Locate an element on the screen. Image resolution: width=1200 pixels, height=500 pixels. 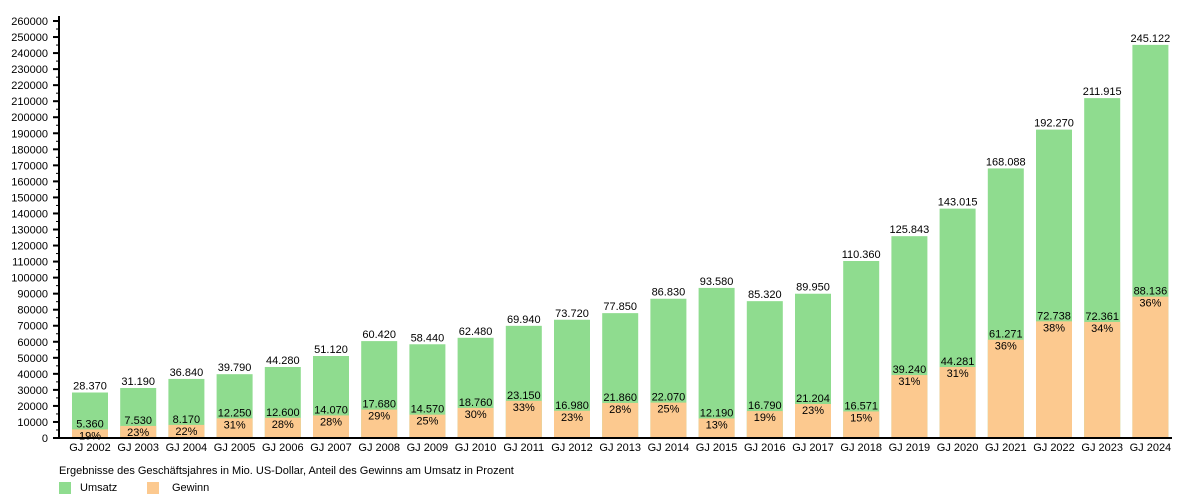
umsatz-value-label: 77.850 is located at coordinates (620, 307).